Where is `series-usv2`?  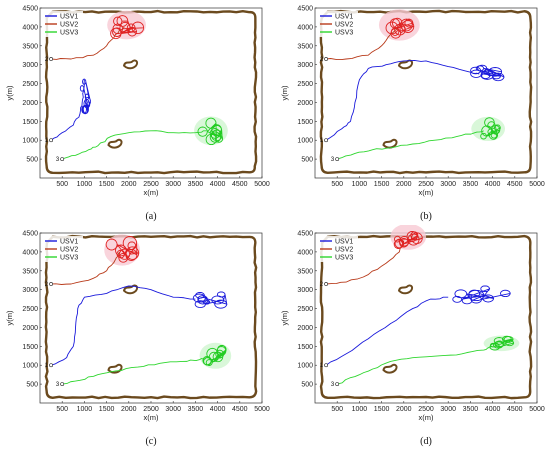 series-usv2 is located at coordinates (98, 35).